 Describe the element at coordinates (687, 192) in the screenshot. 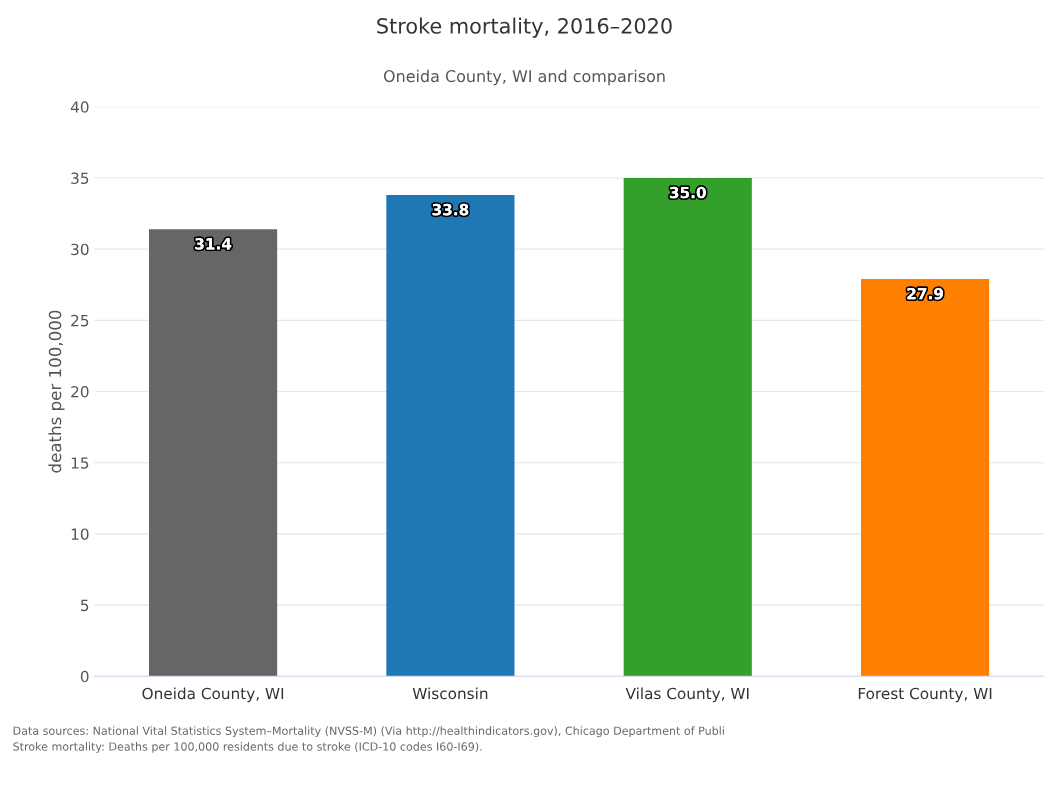

I see `data-label: 35.0` at that location.